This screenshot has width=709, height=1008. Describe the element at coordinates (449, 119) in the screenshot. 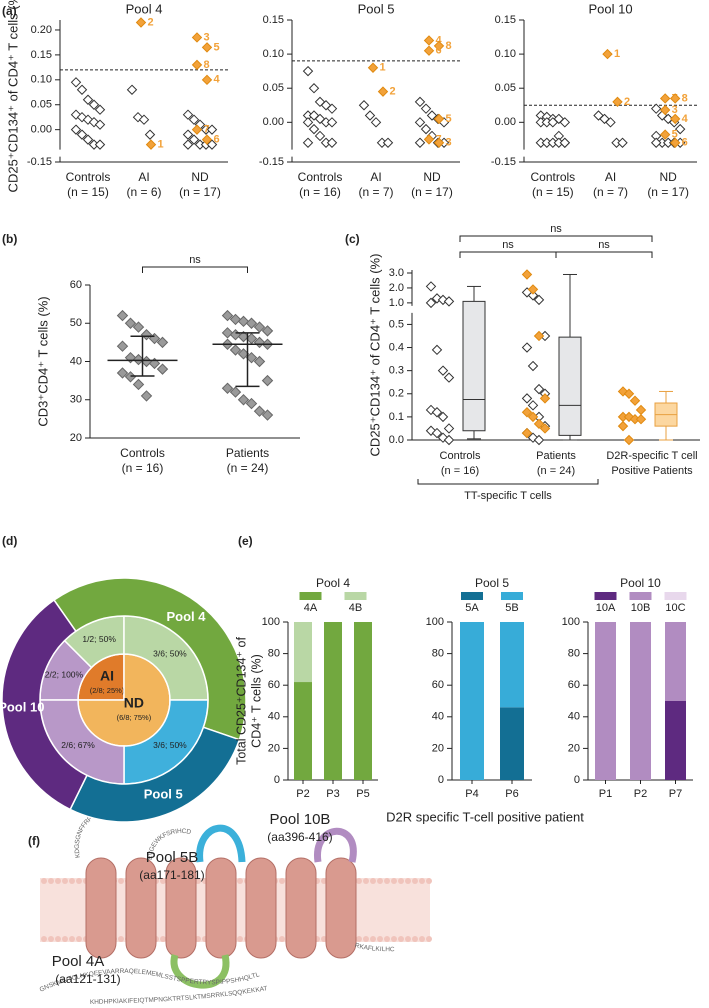

I see `point-label: 5` at that location.